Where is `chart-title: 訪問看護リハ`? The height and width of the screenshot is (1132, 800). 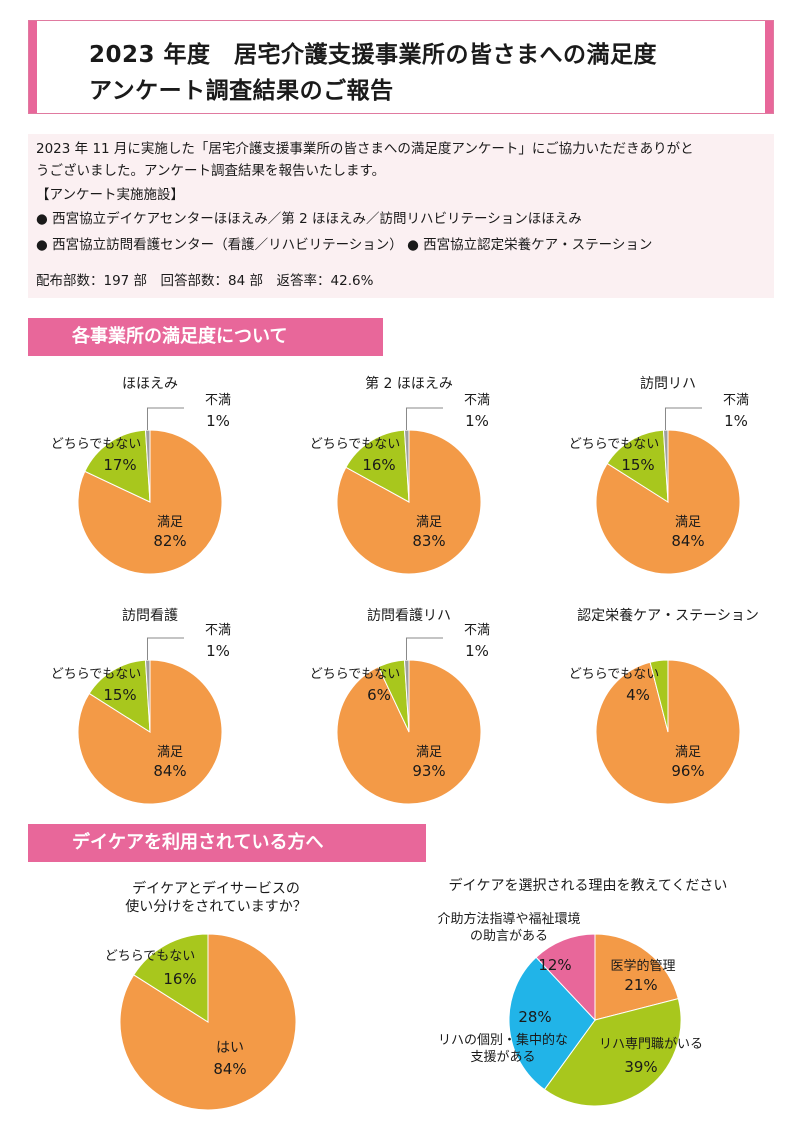
chart-title: 訪問看護リハ is located at coordinates (409, 616).